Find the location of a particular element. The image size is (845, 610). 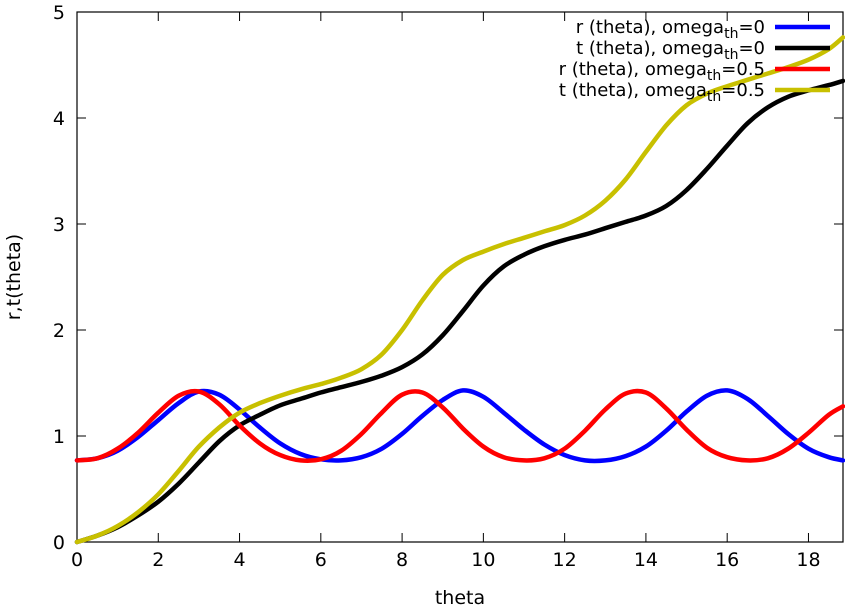

x-tick-label: 8 is located at coordinates (402, 560).